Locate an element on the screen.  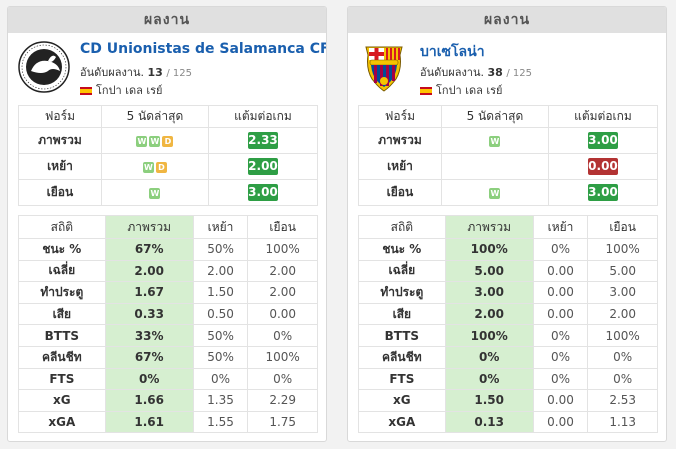
ppg-badge: 2.33 is located at coordinates (262, 140).